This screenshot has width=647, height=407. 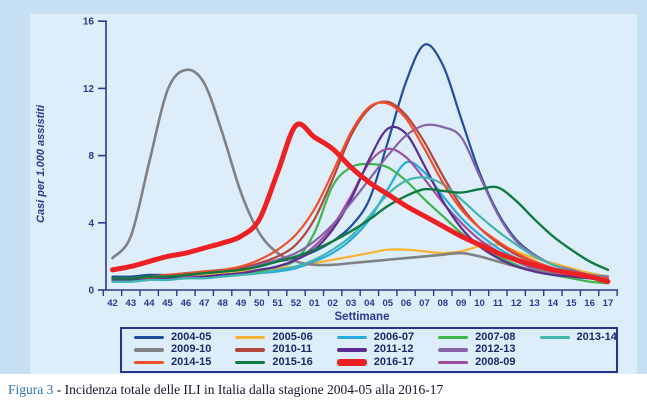 What do you see at coordinates (394, 336) in the screenshot?
I see `legend-label: 2006-07` at bounding box center [394, 336].